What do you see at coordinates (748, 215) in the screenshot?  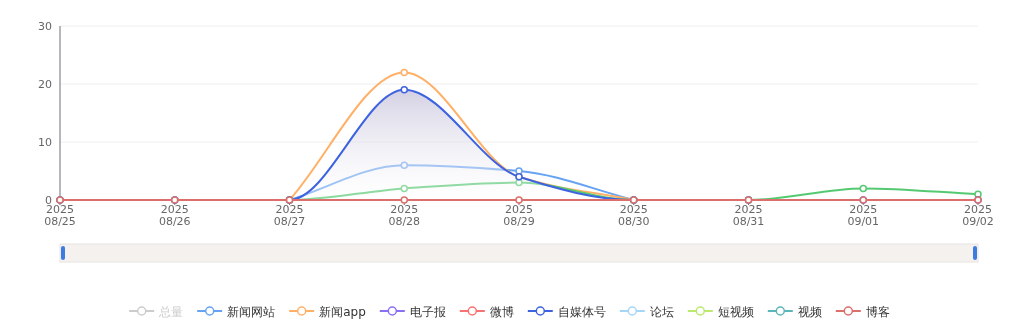 I see `x-tick-label: 2025 08/31` at bounding box center [748, 215].